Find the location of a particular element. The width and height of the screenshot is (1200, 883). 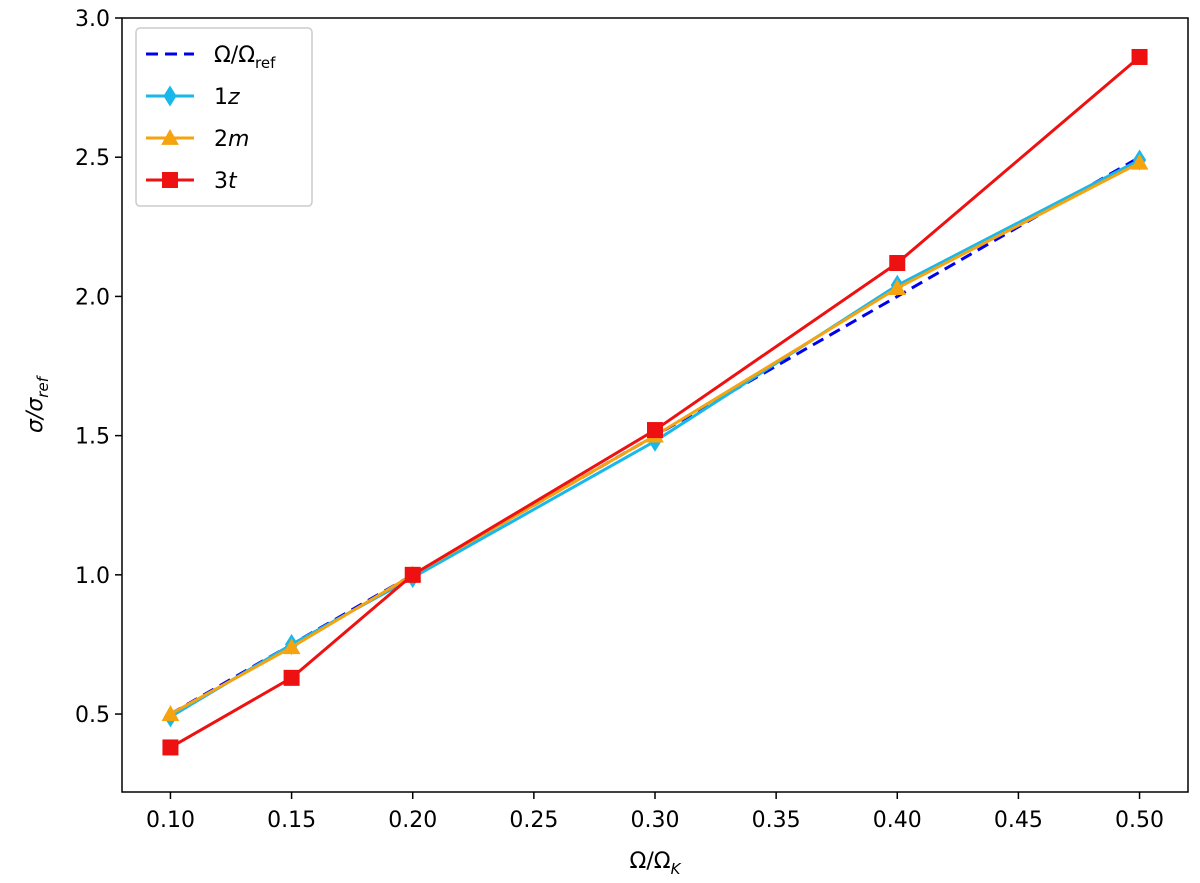

legend-label-italic: z is located at coordinates (233, 97).